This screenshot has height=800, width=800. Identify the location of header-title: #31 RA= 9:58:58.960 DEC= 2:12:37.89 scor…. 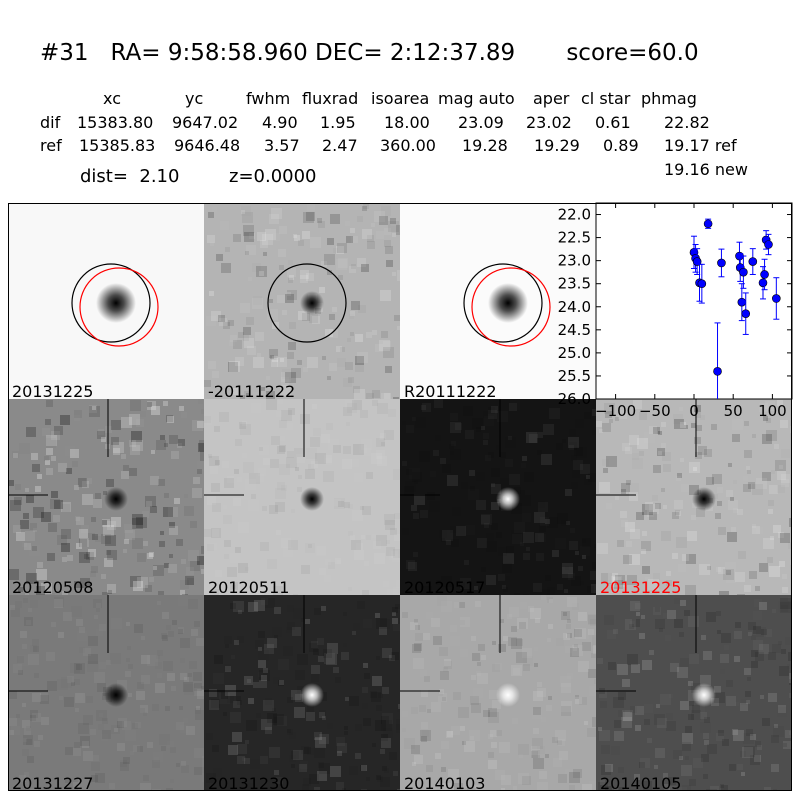
(369, 53).